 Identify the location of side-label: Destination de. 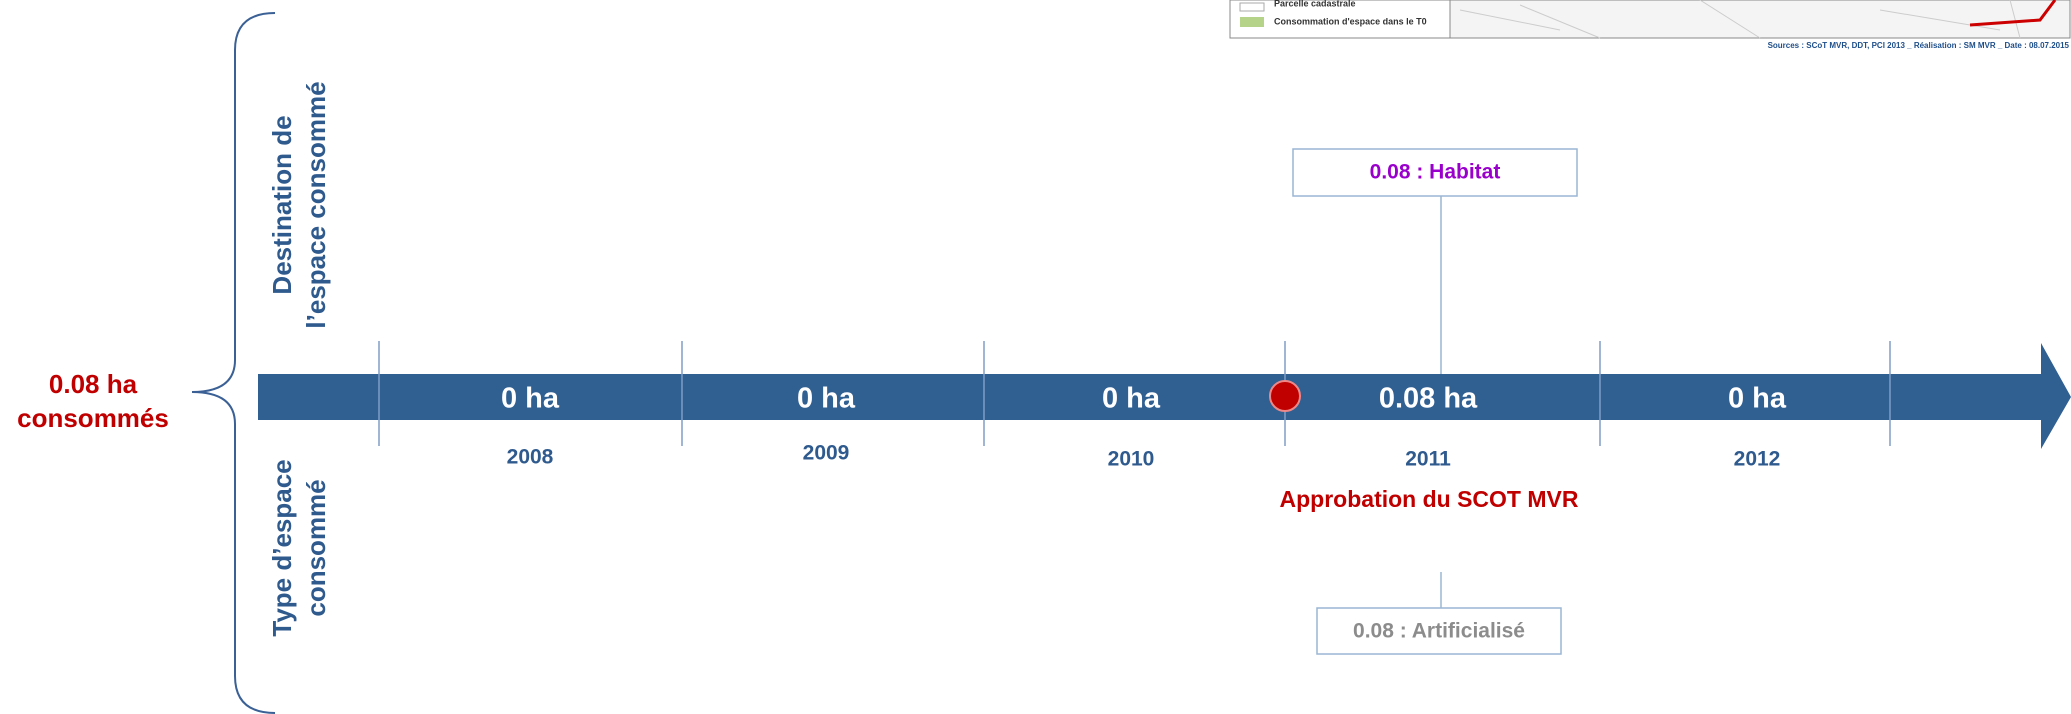
(282, 204).